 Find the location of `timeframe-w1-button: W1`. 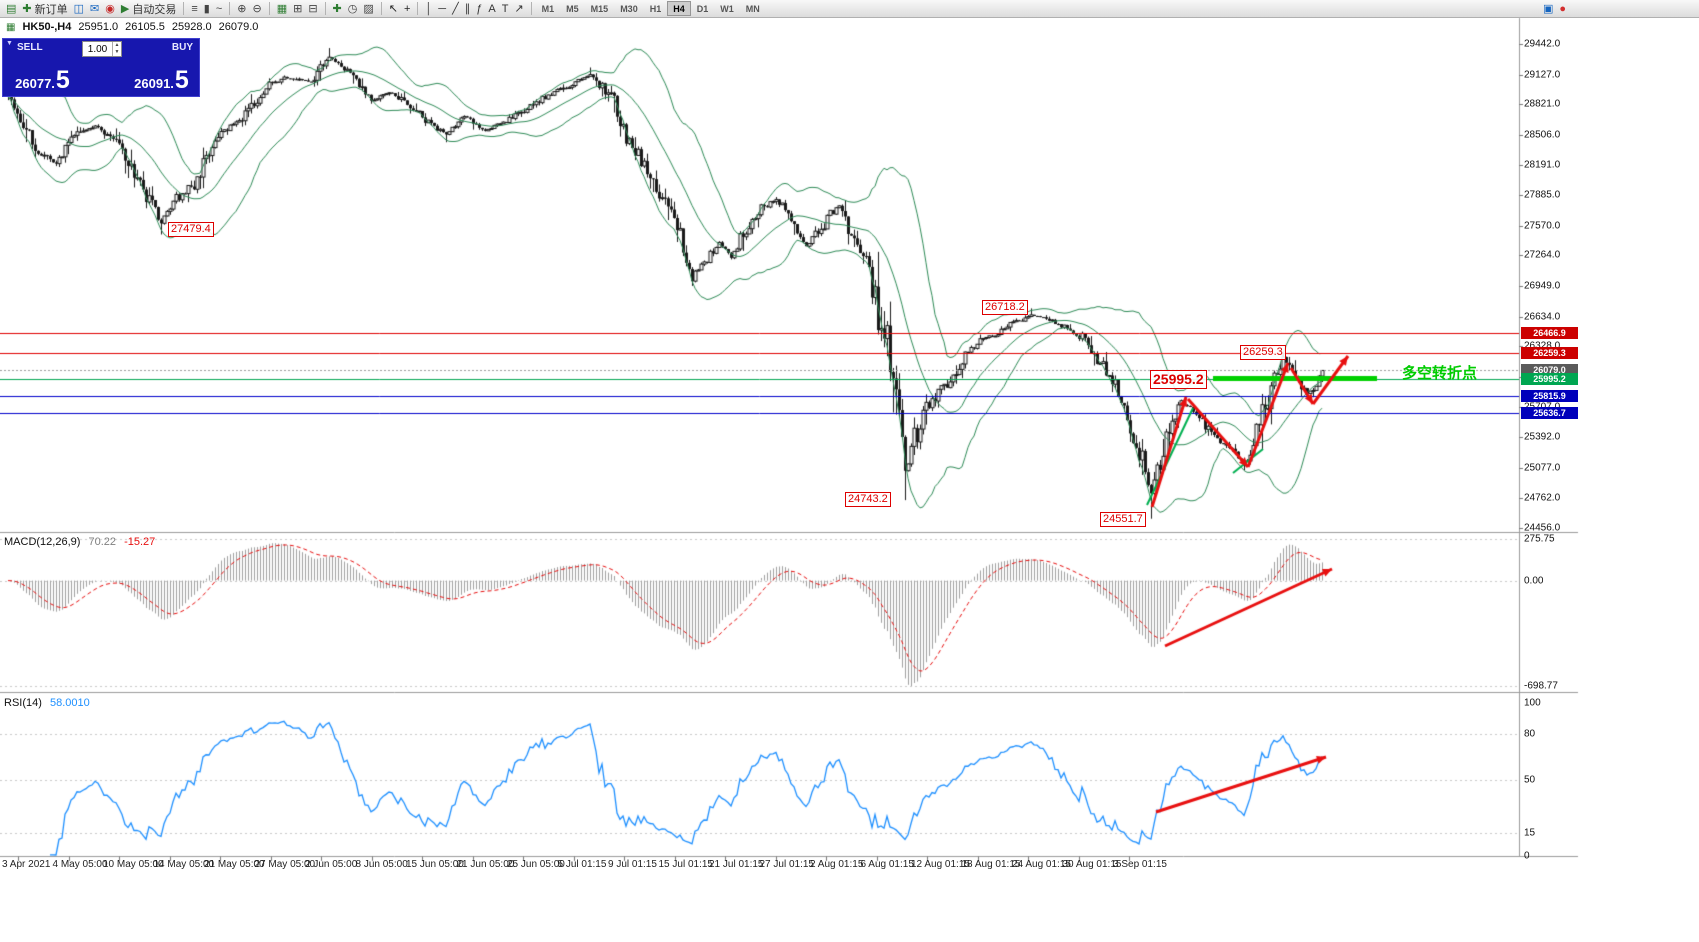

timeframe-w1-button: W1 is located at coordinates (727, 9).